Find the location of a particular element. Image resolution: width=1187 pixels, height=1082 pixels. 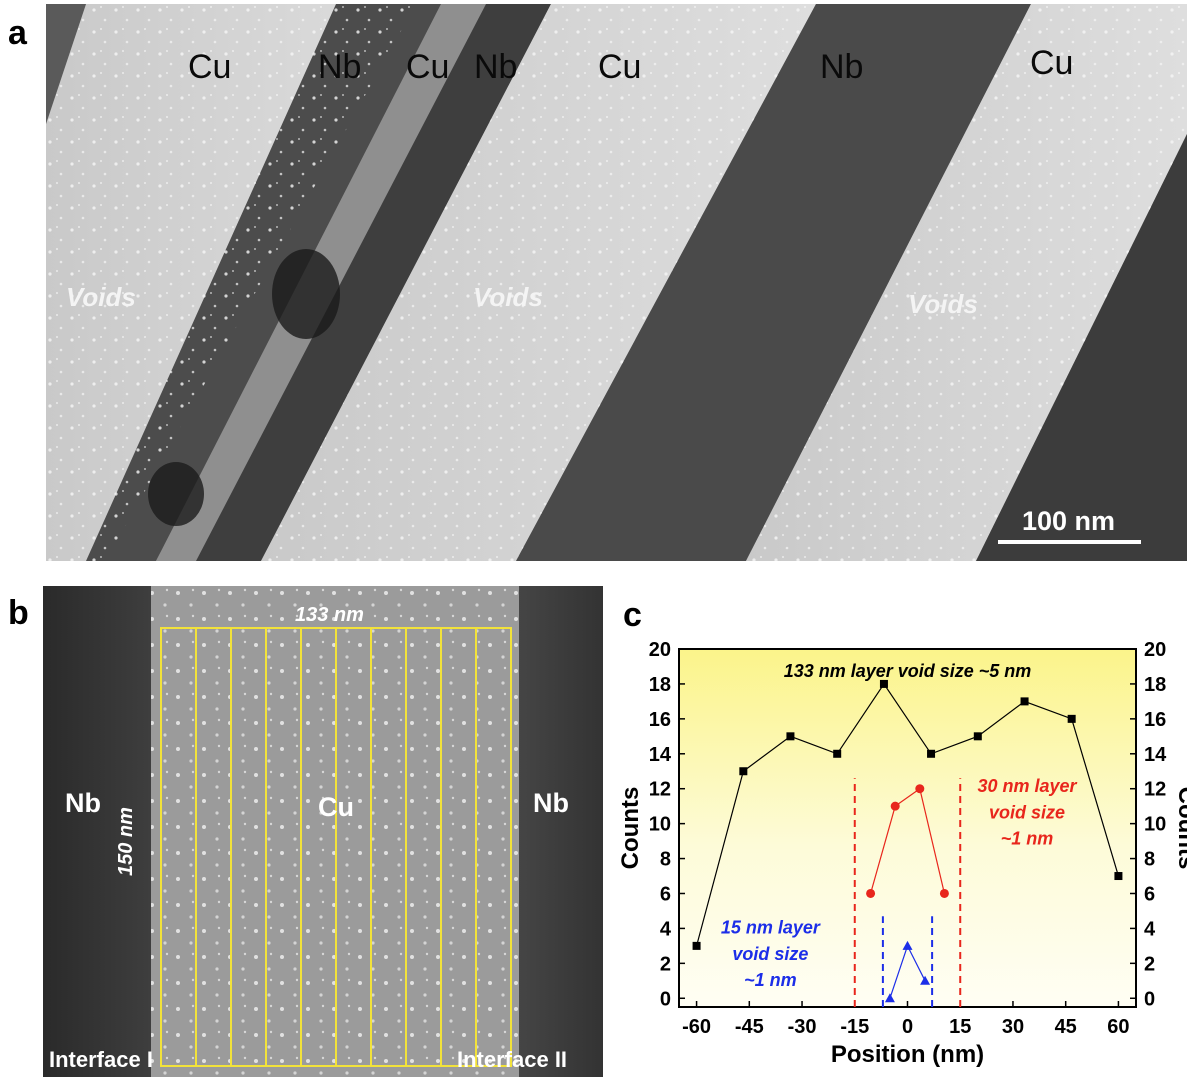

y-tick-label-left: 12 is located at coordinates (660, 790).